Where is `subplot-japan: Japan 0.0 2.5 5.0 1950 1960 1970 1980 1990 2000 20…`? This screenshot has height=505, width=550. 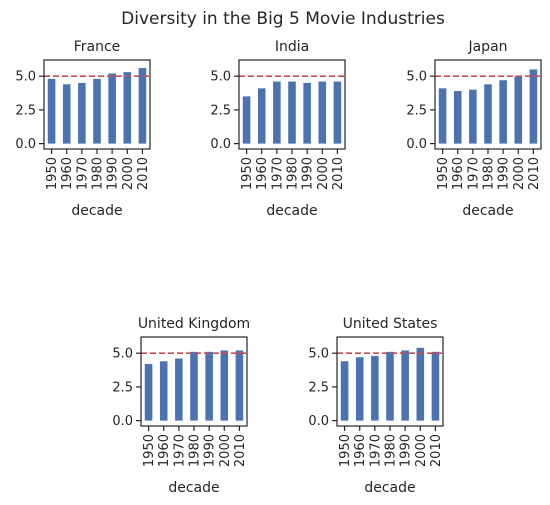 subplot-japan: Japan 0.0 2.5 5.0 1950 1960 1970 1980 1990 2000 20… is located at coordinates (474, 129).